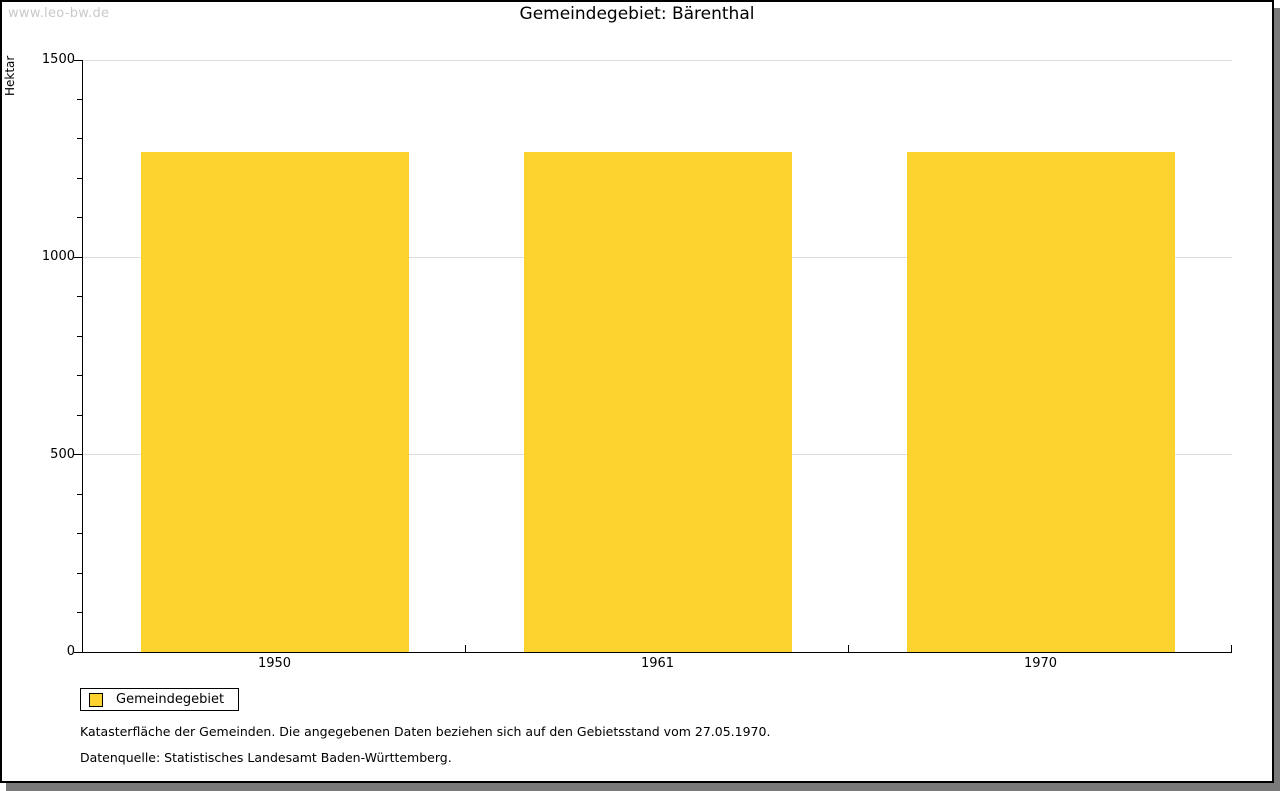 The width and height of the screenshot is (1280, 791). Describe the element at coordinates (70, 651) in the screenshot. I see `y-tick-label-0: 0` at that location.